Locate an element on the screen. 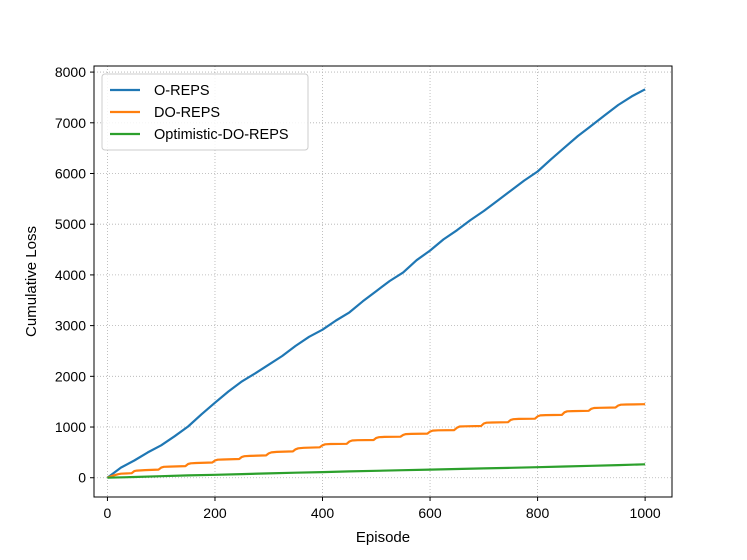 The image size is (747, 560). legend-label: Optimistic-DO-REPS is located at coordinates (221, 135).